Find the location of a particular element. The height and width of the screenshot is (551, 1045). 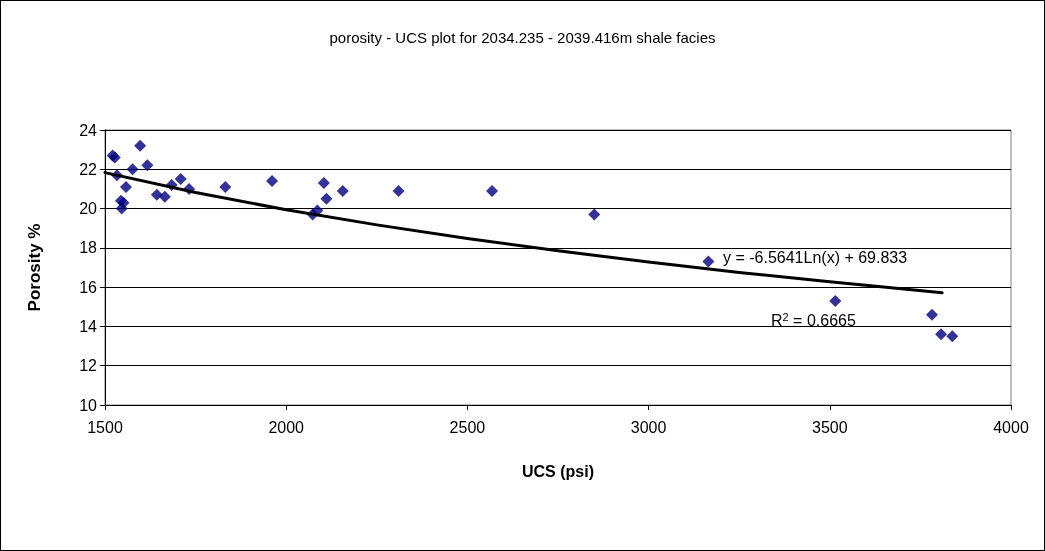

y-tick-label: 10 is located at coordinates (88, 405).